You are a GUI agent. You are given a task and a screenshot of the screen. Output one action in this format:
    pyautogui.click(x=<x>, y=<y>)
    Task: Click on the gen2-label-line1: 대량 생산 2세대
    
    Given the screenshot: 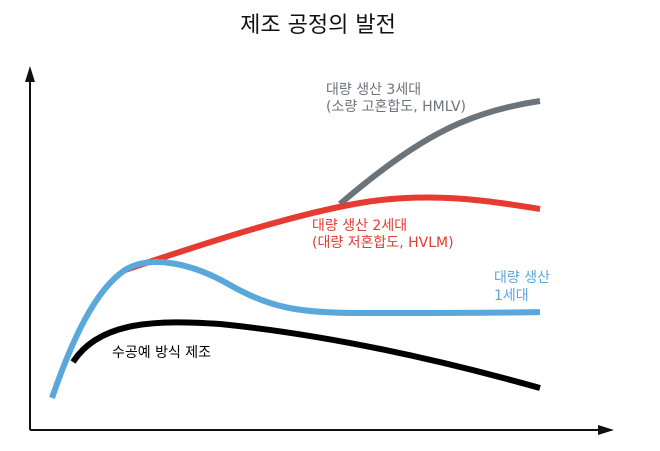 What is the action you would take?
    pyautogui.click(x=359, y=226)
    